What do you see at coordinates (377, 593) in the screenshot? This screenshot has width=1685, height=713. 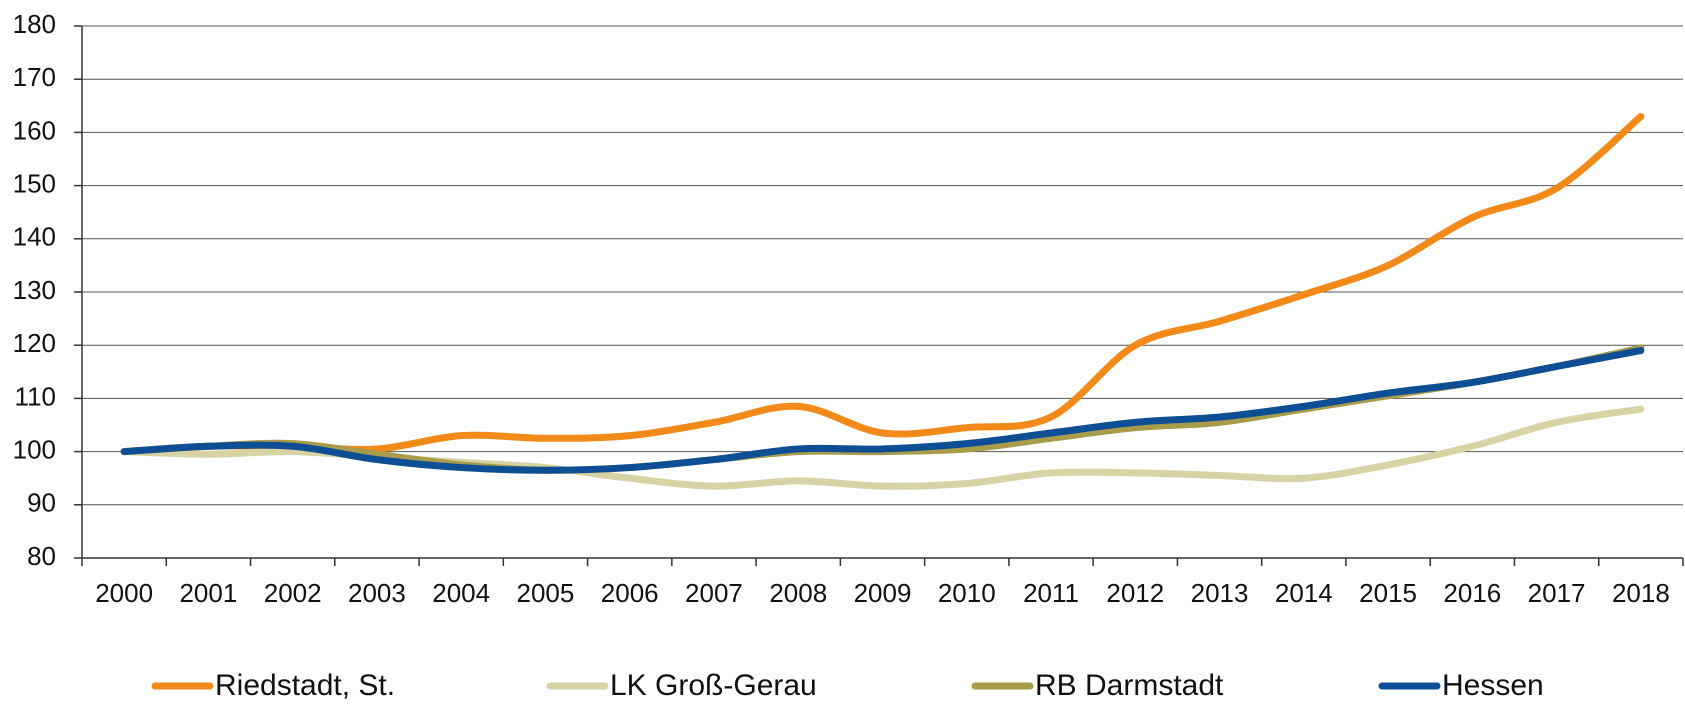 I see `x-tick-label: 2003` at bounding box center [377, 593].